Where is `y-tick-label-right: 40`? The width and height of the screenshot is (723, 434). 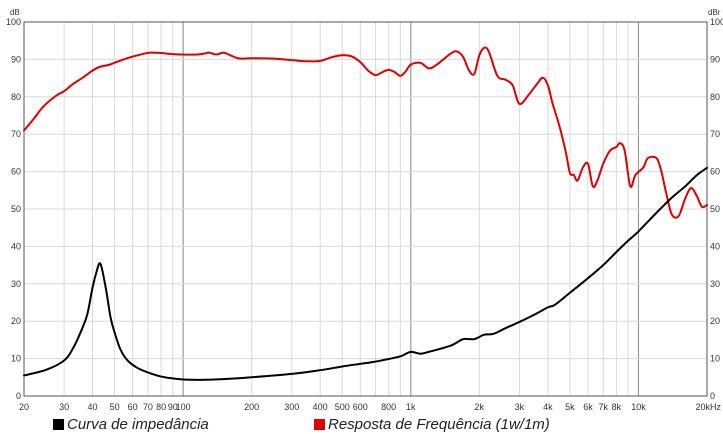
y-tick-label-right: 40 is located at coordinates (715, 246).